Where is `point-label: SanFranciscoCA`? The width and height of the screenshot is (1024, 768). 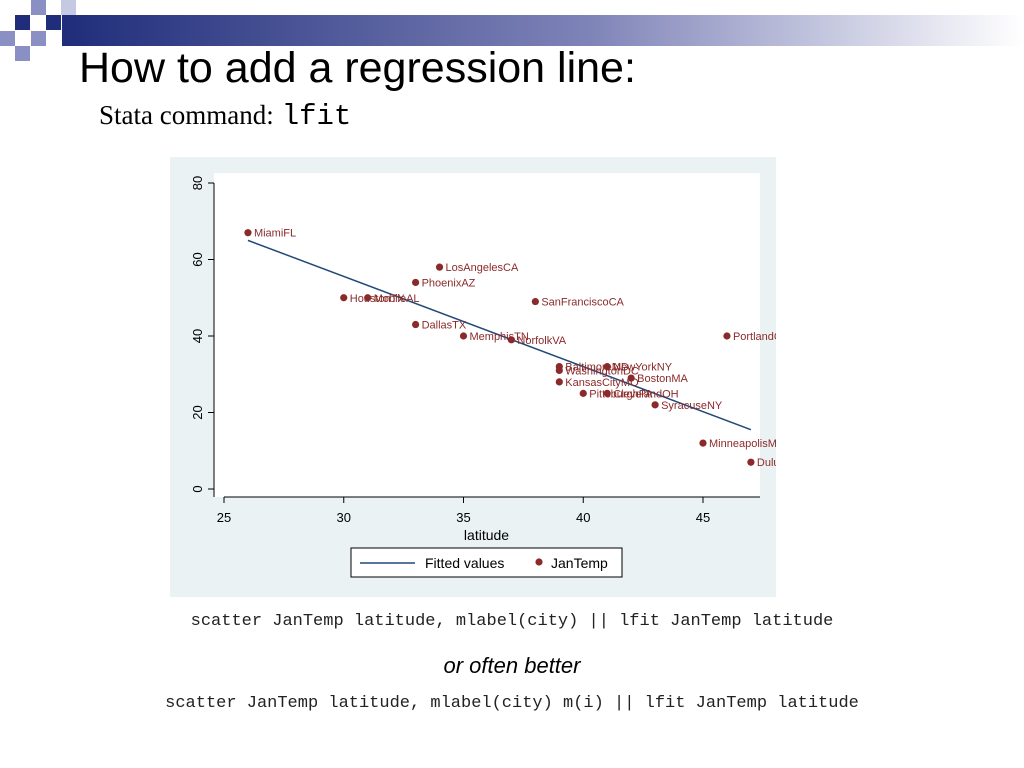 point-label: SanFranciscoCA is located at coordinates (582, 303).